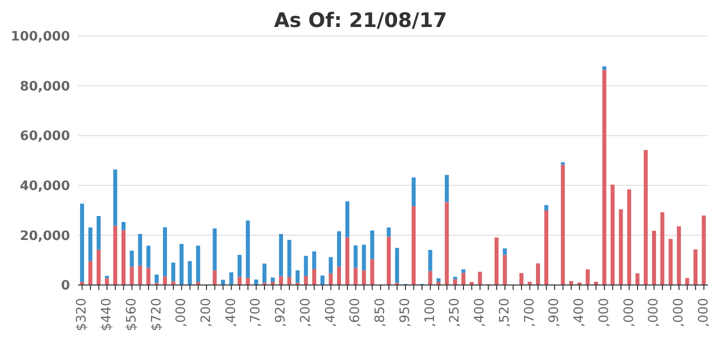 The height and width of the screenshot is (343, 723). What do you see at coordinates (45, 186) in the screenshot?
I see `y-tick-label: 40,000` at bounding box center [45, 186].